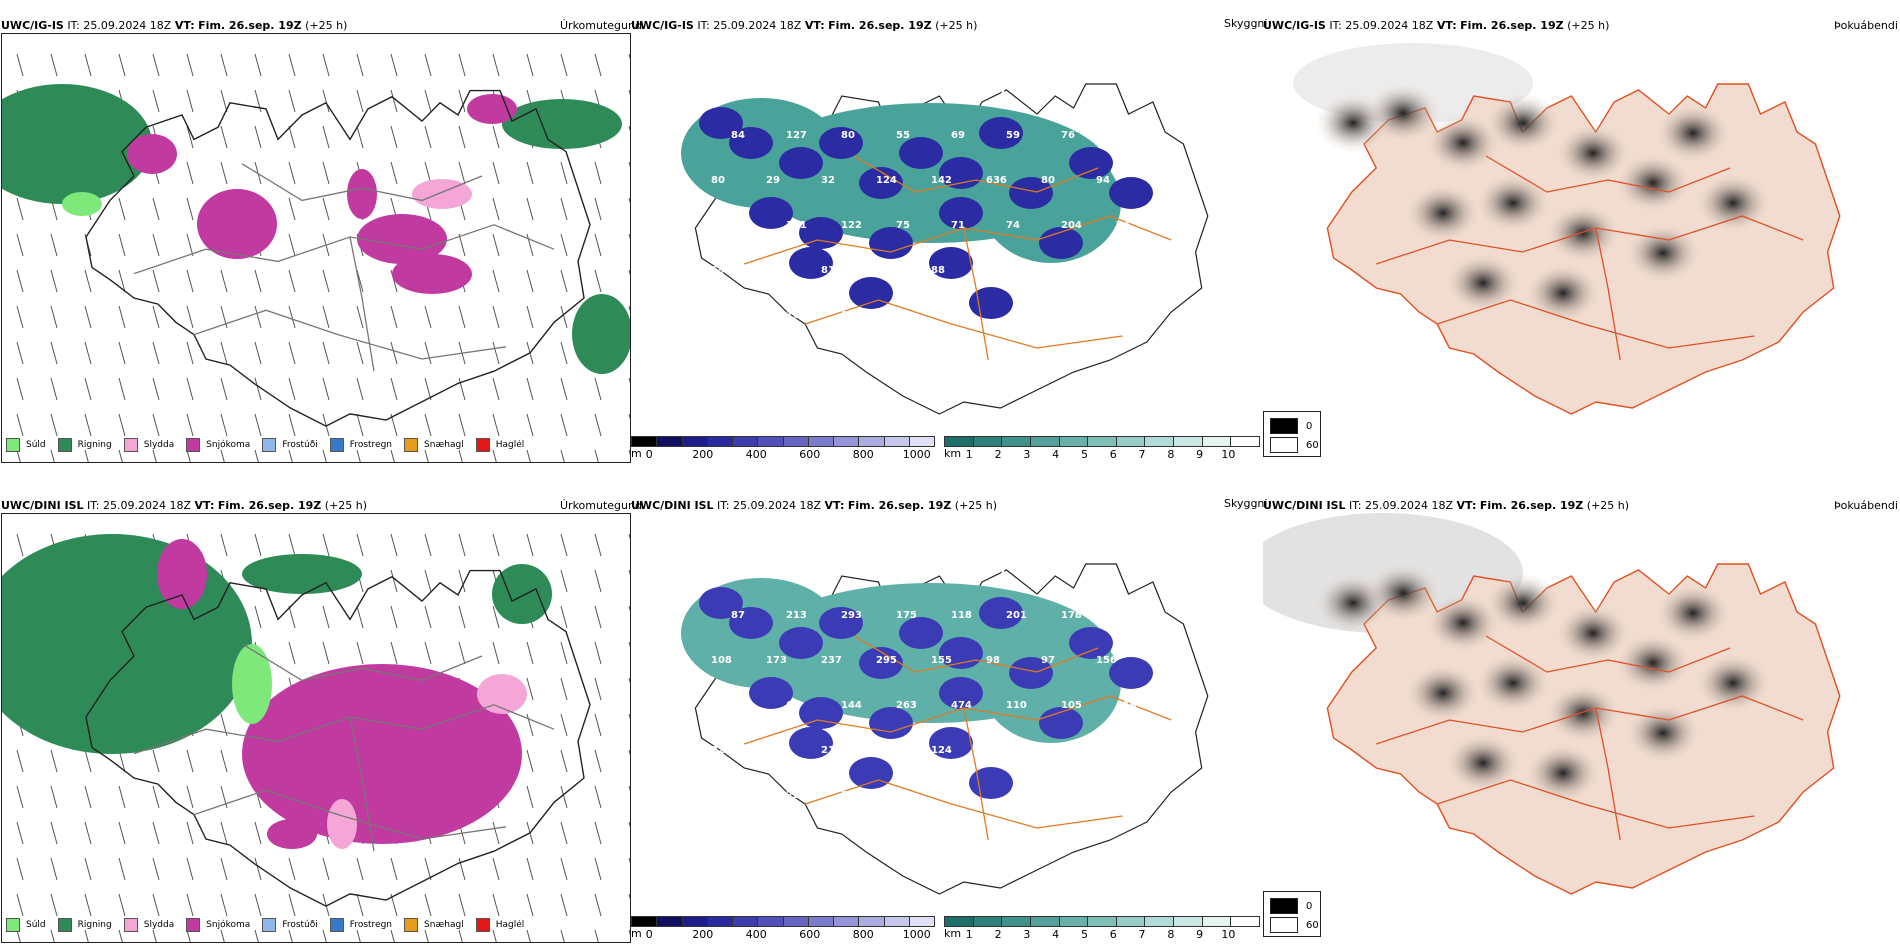 The height and width of the screenshot is (950, 1900). Describe the element at coordinates (886, 570) in the screenshot. I see `ceiling-value-label: 156` at that location.